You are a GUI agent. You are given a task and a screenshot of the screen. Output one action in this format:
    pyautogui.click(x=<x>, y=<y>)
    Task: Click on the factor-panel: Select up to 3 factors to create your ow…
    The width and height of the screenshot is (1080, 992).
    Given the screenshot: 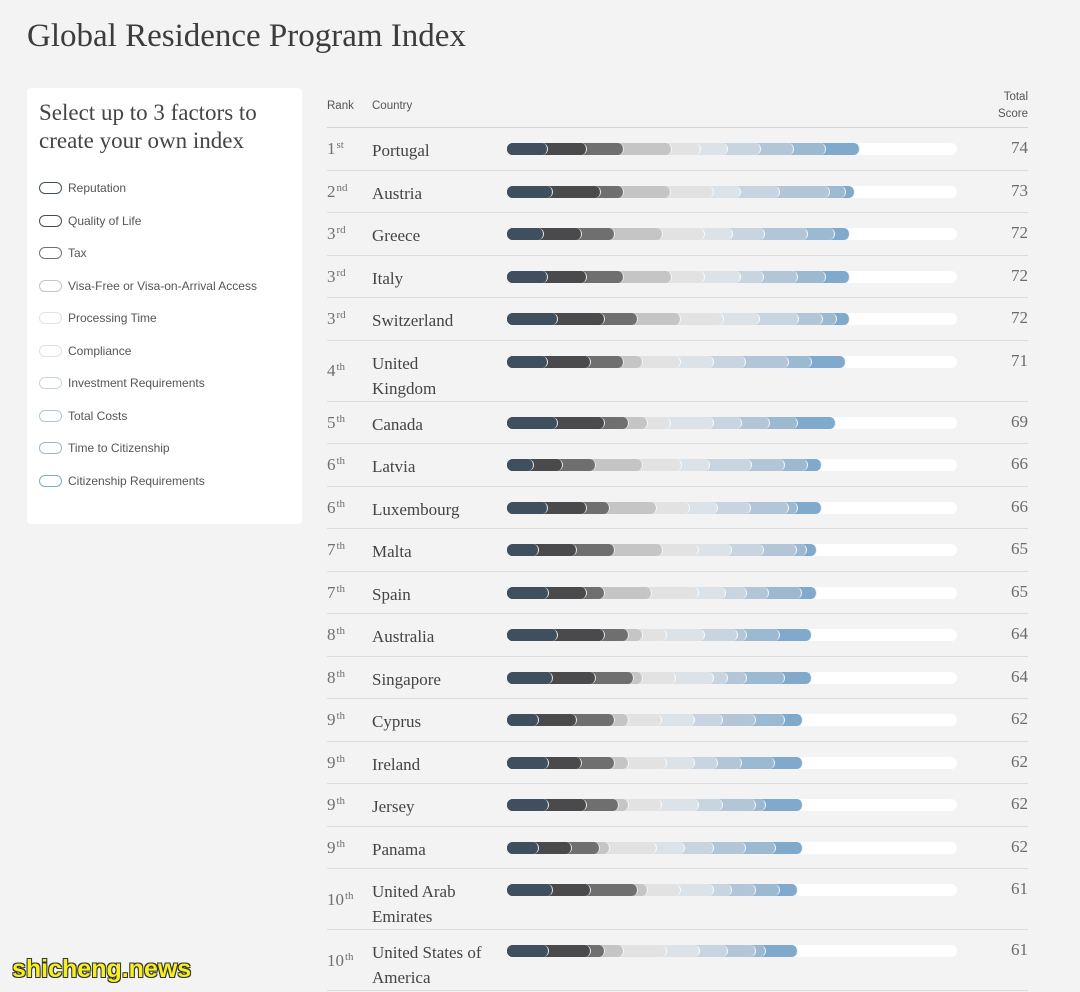 What is the action you would take?
    pyautogui.click(x=164, y=306)
    